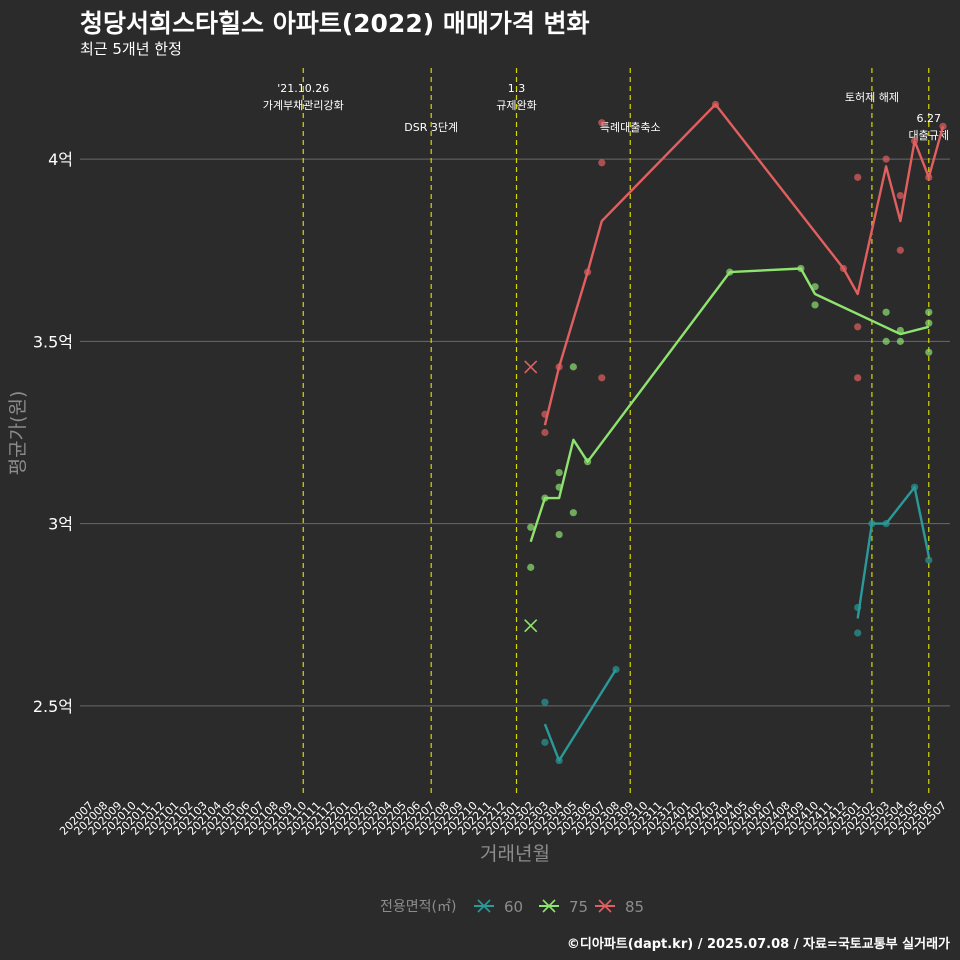  What do you see at coordinates (131, 49) in the screenshot?
I see `chart-subtitle: 최근 5개년 한정` at bounding box center [131, 49].